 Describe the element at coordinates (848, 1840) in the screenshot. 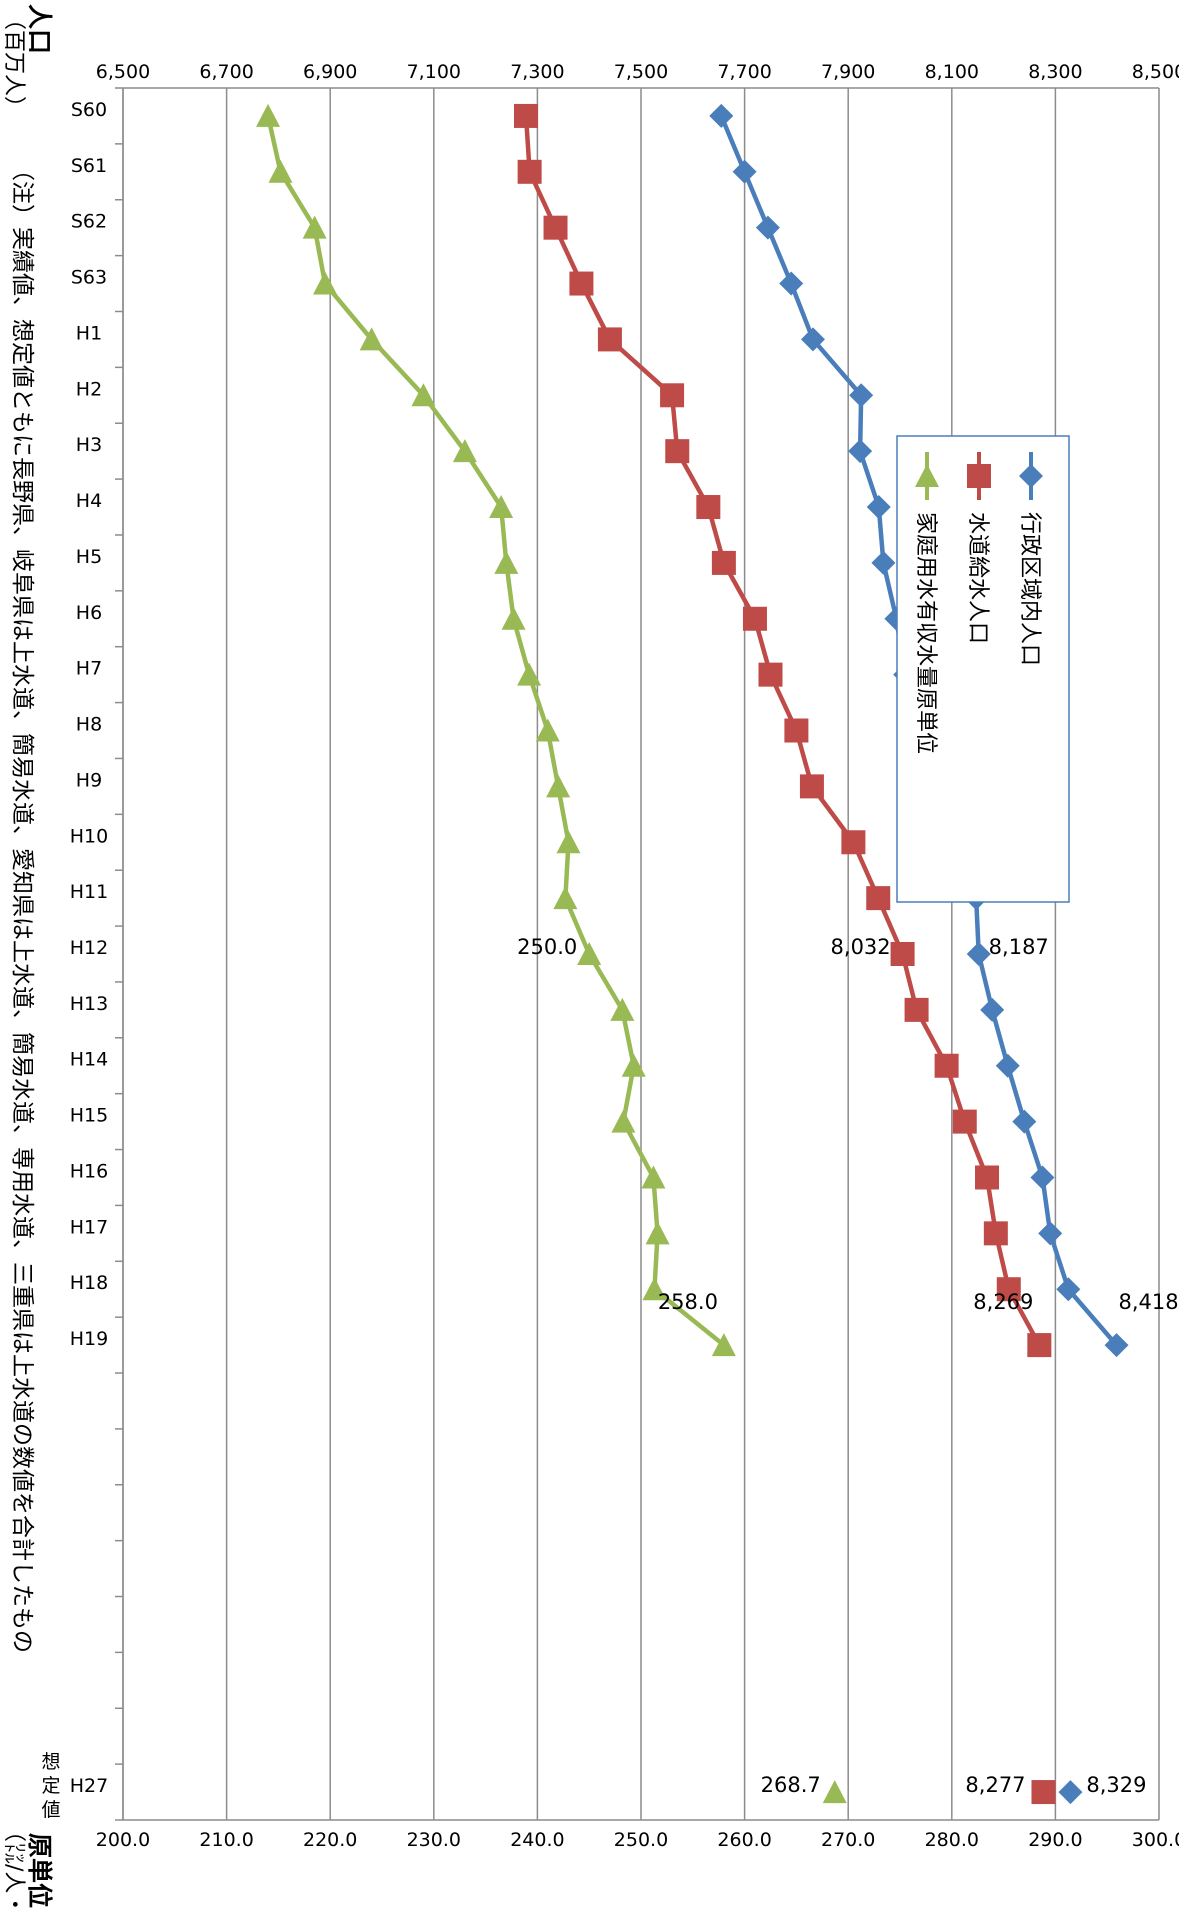

I see `right-tick-label: 270.0` at that location.